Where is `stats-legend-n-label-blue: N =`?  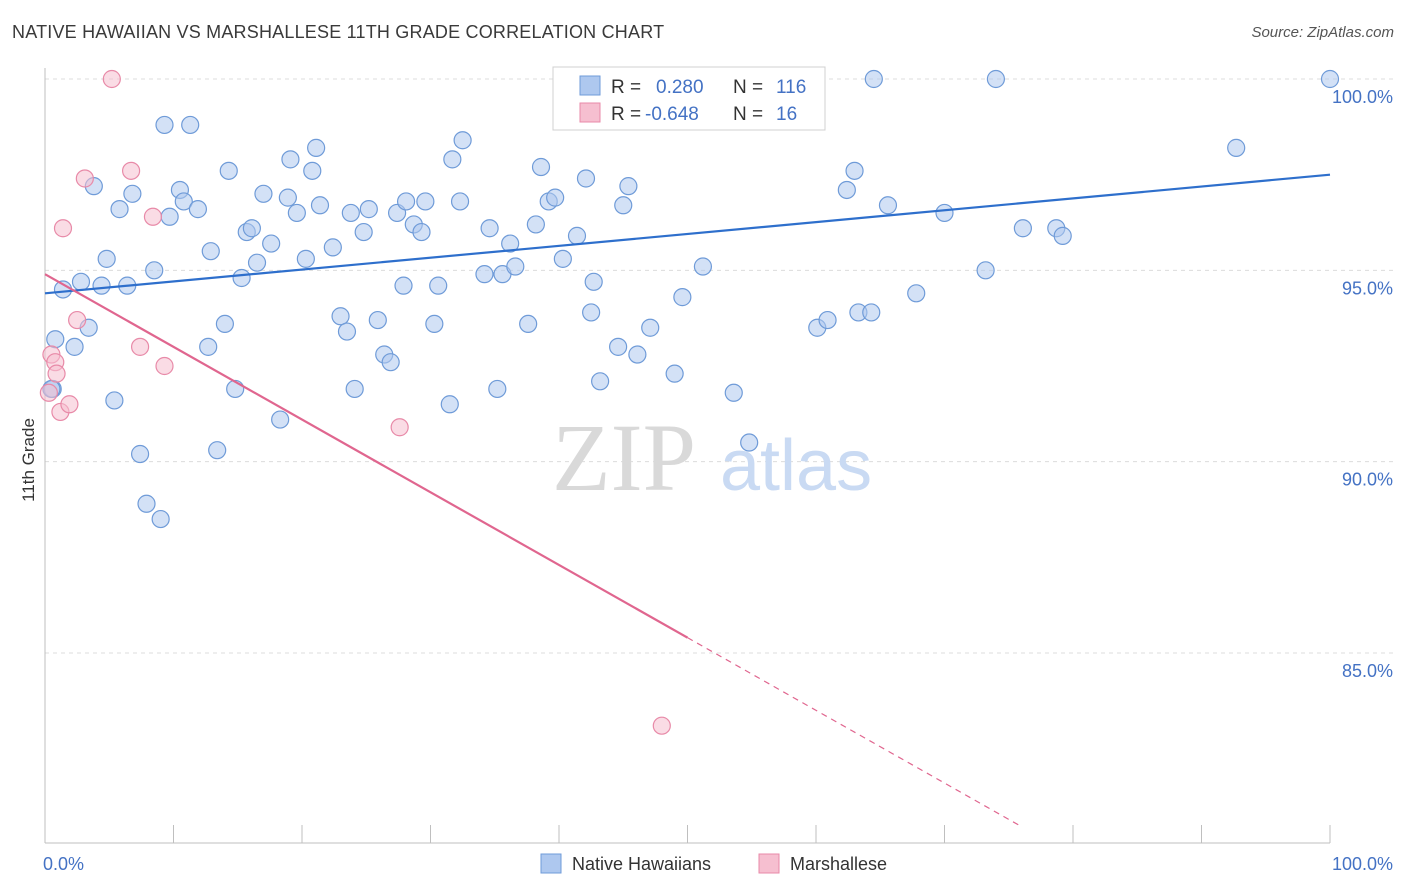 stats-legend-n-label-blue: N = is located at coordinates (748, 87).